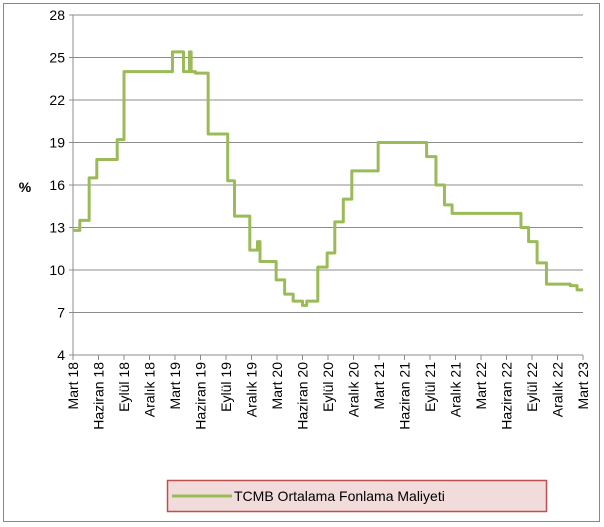 The width and height of the screenshot is (604, 527). What do you see at coordinates (150, 389) in the screenshot?
I see `x-tick-label: Aralık 18` at bounding box center [150, 389].